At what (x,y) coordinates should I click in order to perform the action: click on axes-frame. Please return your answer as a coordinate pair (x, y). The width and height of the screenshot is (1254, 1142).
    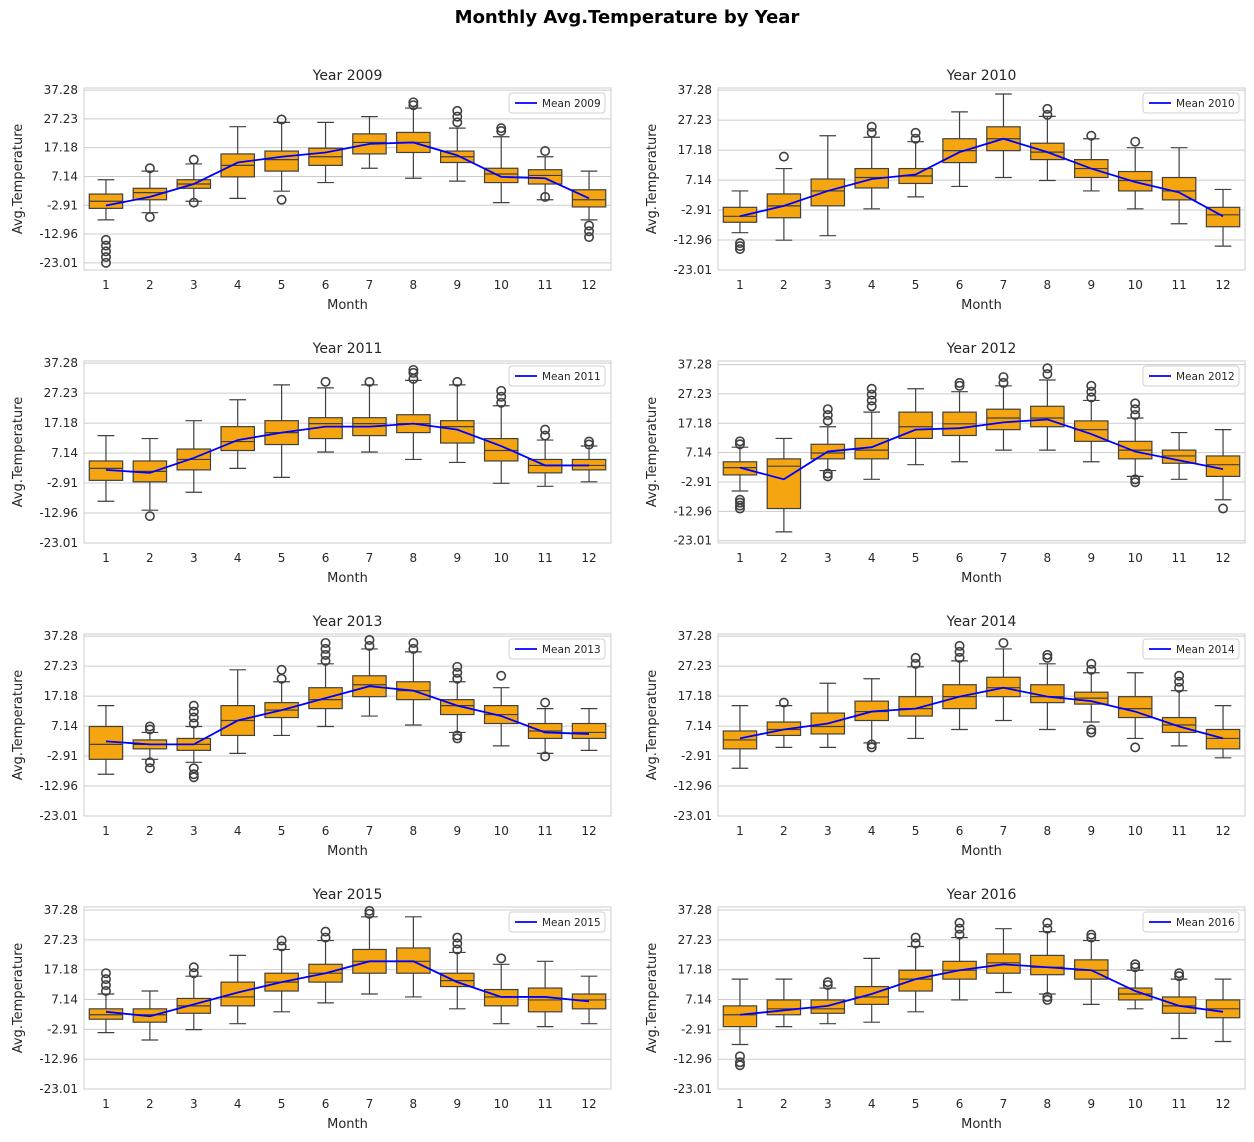
    Looking at the image, I should click on (981, 725).